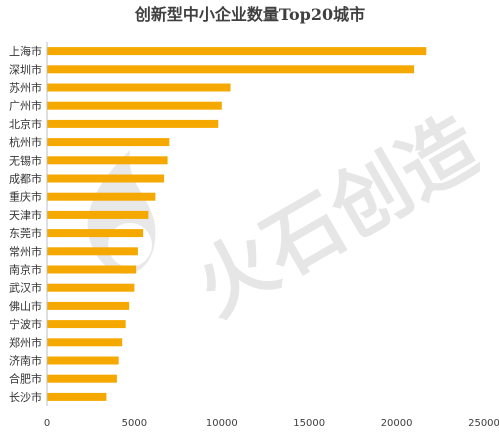 The height and width of the screenshot is (443, 499). I want to click on category-label: 天津市, so click(25, 215).